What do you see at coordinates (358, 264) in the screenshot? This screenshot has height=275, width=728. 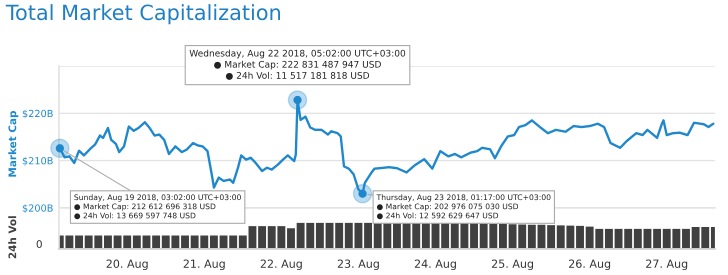 I see `x-tick-label: 23. Aug` at bounding box center [358, 264].